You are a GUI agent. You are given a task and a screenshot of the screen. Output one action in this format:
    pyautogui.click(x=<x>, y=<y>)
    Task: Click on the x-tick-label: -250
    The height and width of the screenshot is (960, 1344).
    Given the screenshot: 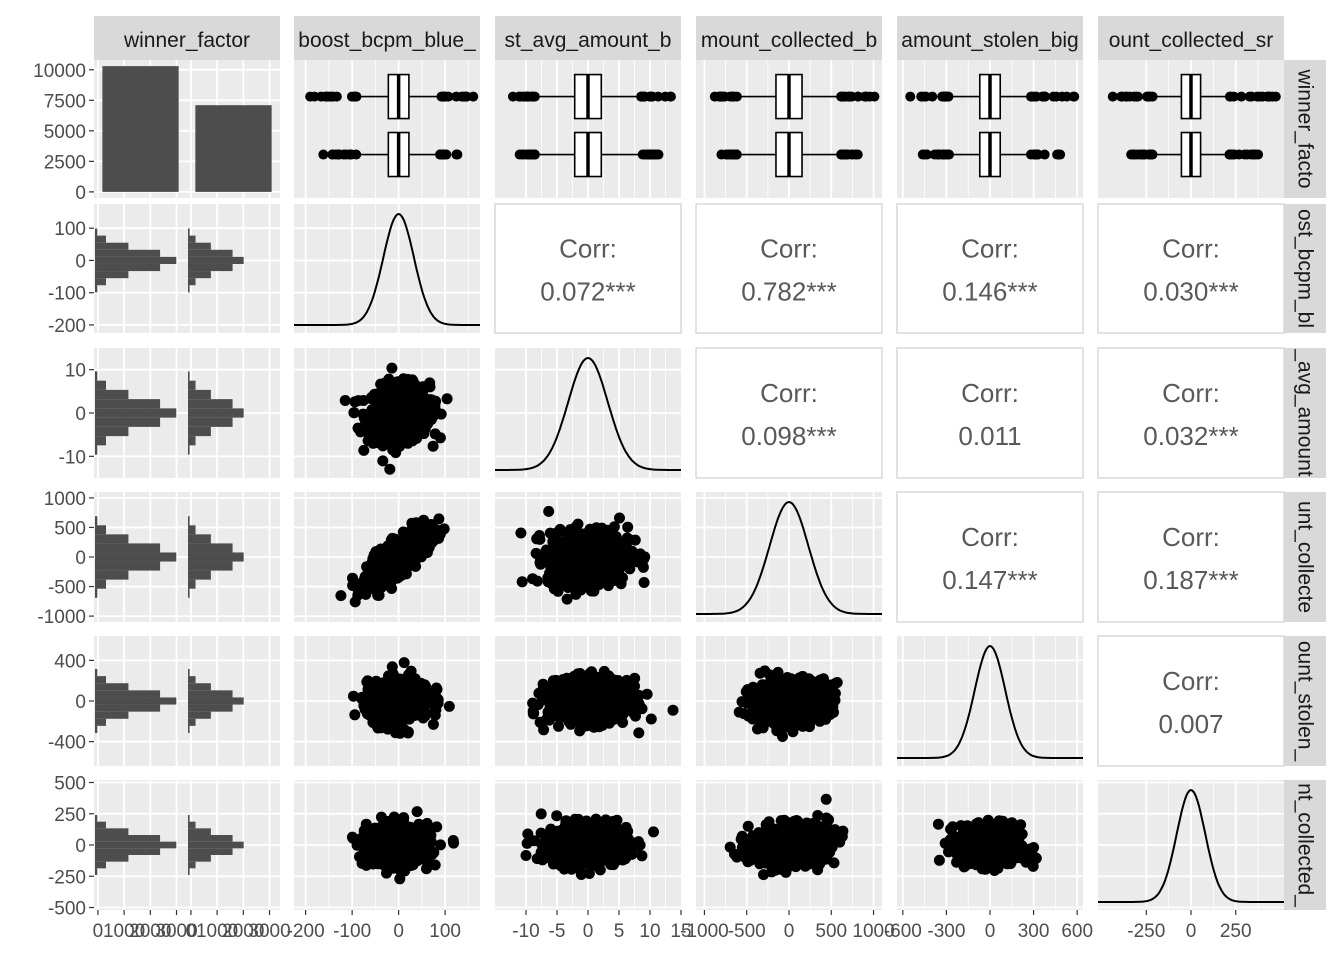 What is the action you would take?
    pyautogui.click(x=1146, y=931)
    